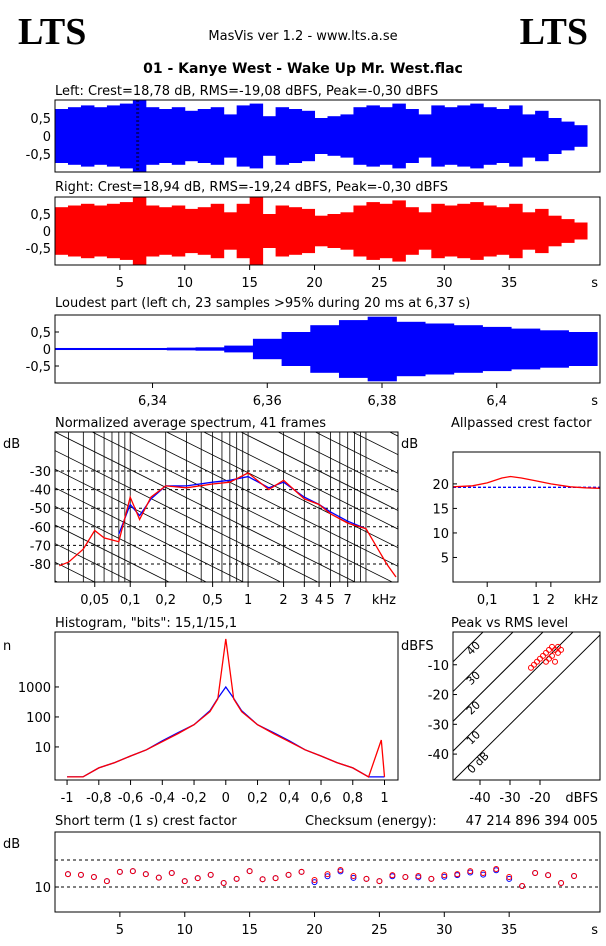 The height and width of the screenshot is (946, 606). I want to click on y-tick-label: -80, so click(40, 565).